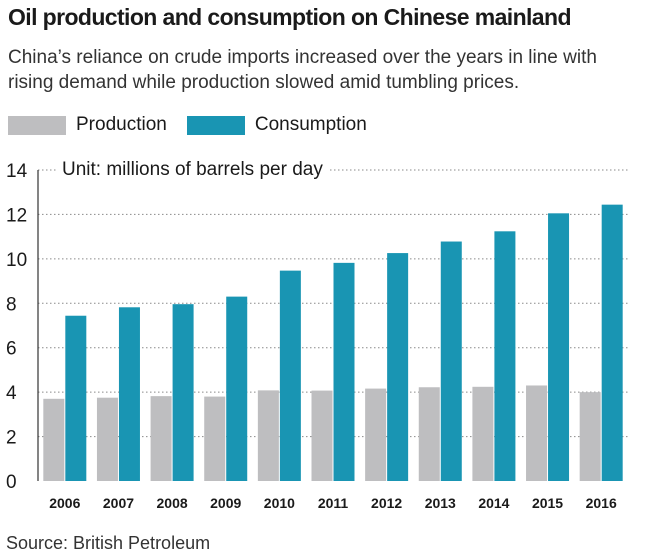 The image size is (650, 560). I want to click on bar-production-2015, so click(537, 433).